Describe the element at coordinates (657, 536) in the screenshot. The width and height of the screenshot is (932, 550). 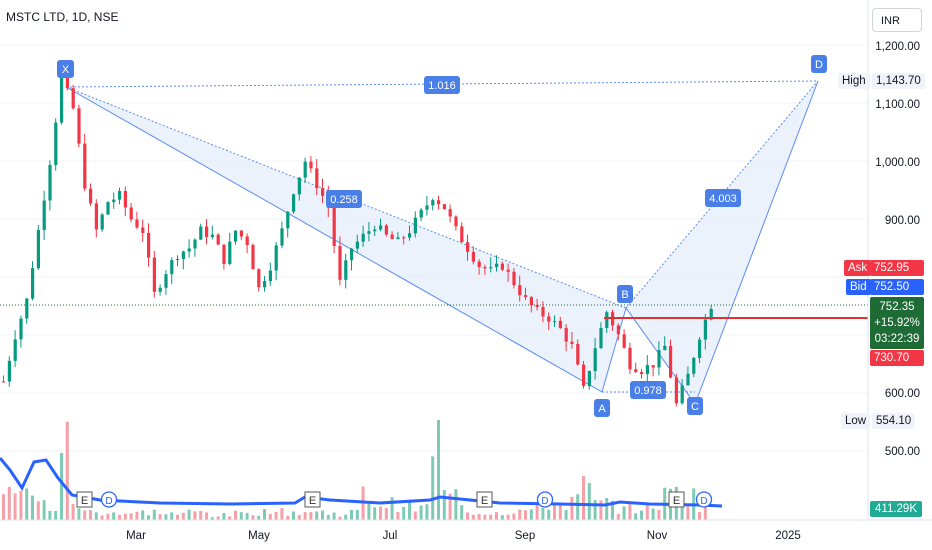
I see `time-tick: Nov` at that location.